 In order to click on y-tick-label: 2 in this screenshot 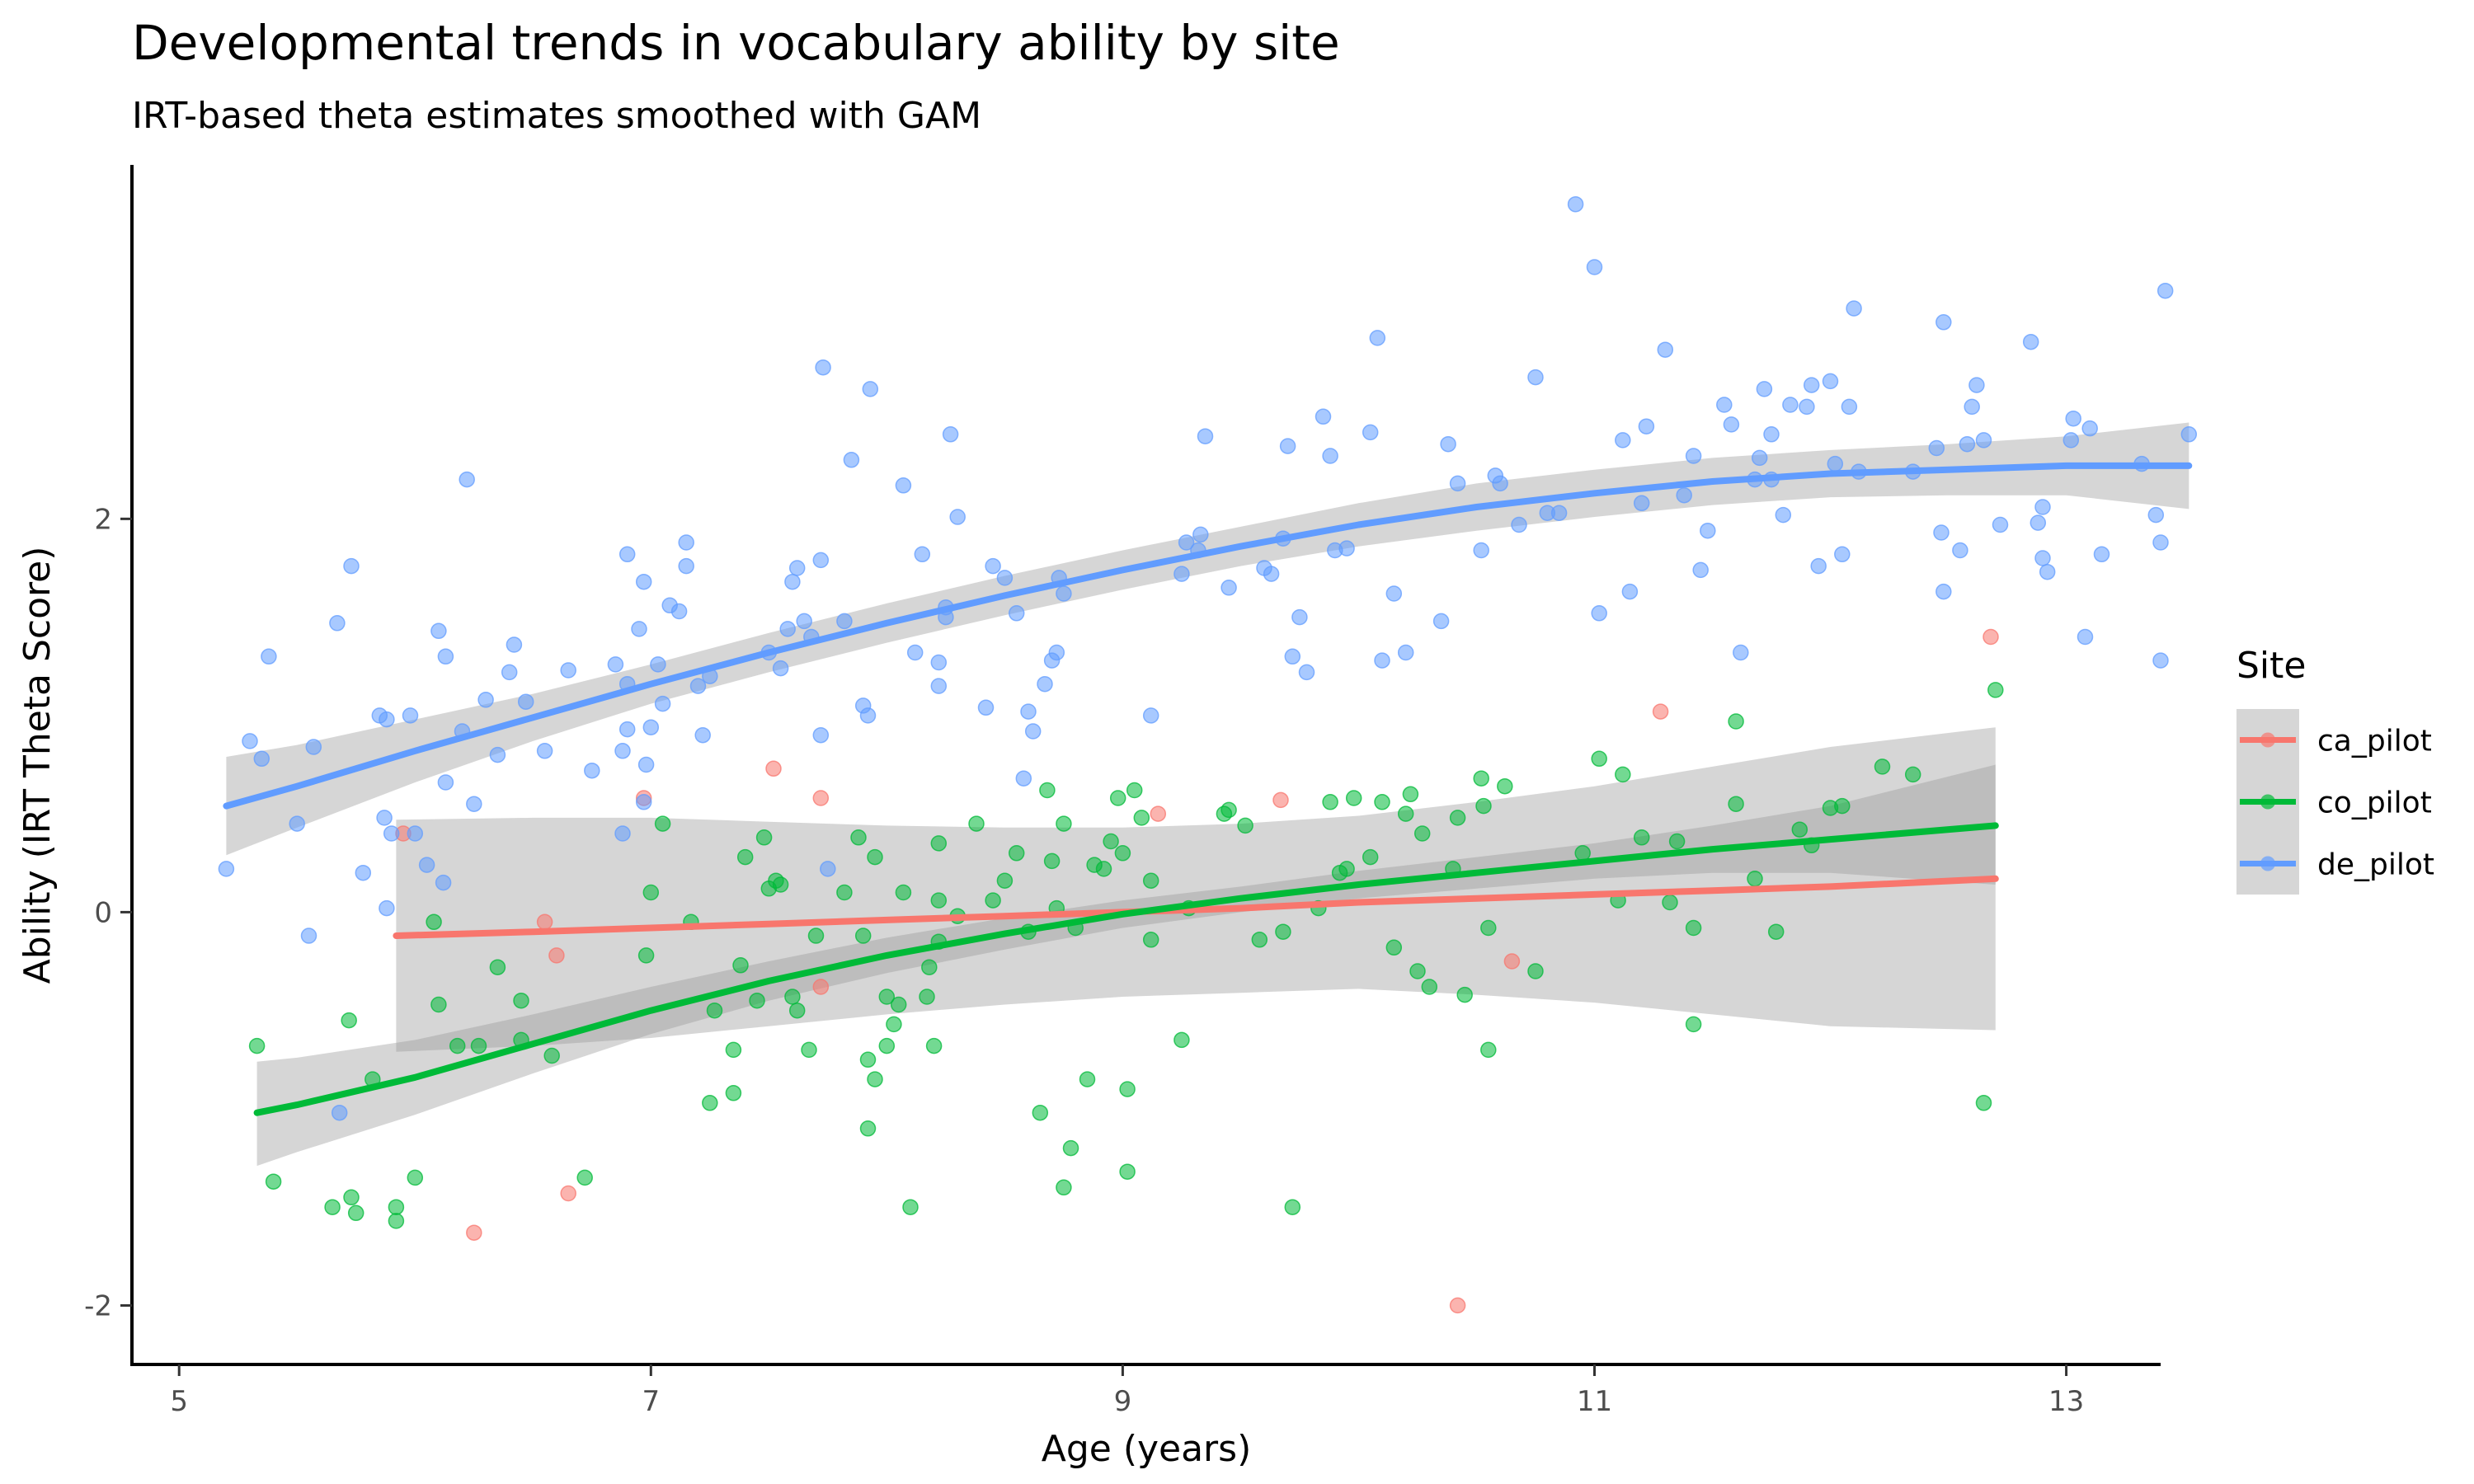, I will do `click(103, 519)`.